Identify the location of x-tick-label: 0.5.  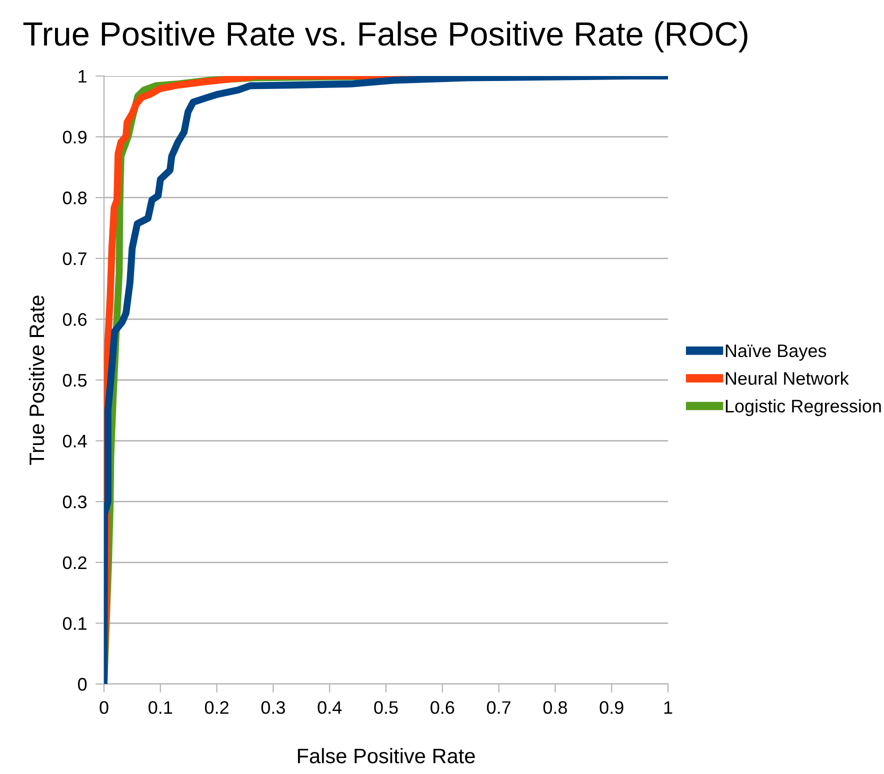
(386, 707).